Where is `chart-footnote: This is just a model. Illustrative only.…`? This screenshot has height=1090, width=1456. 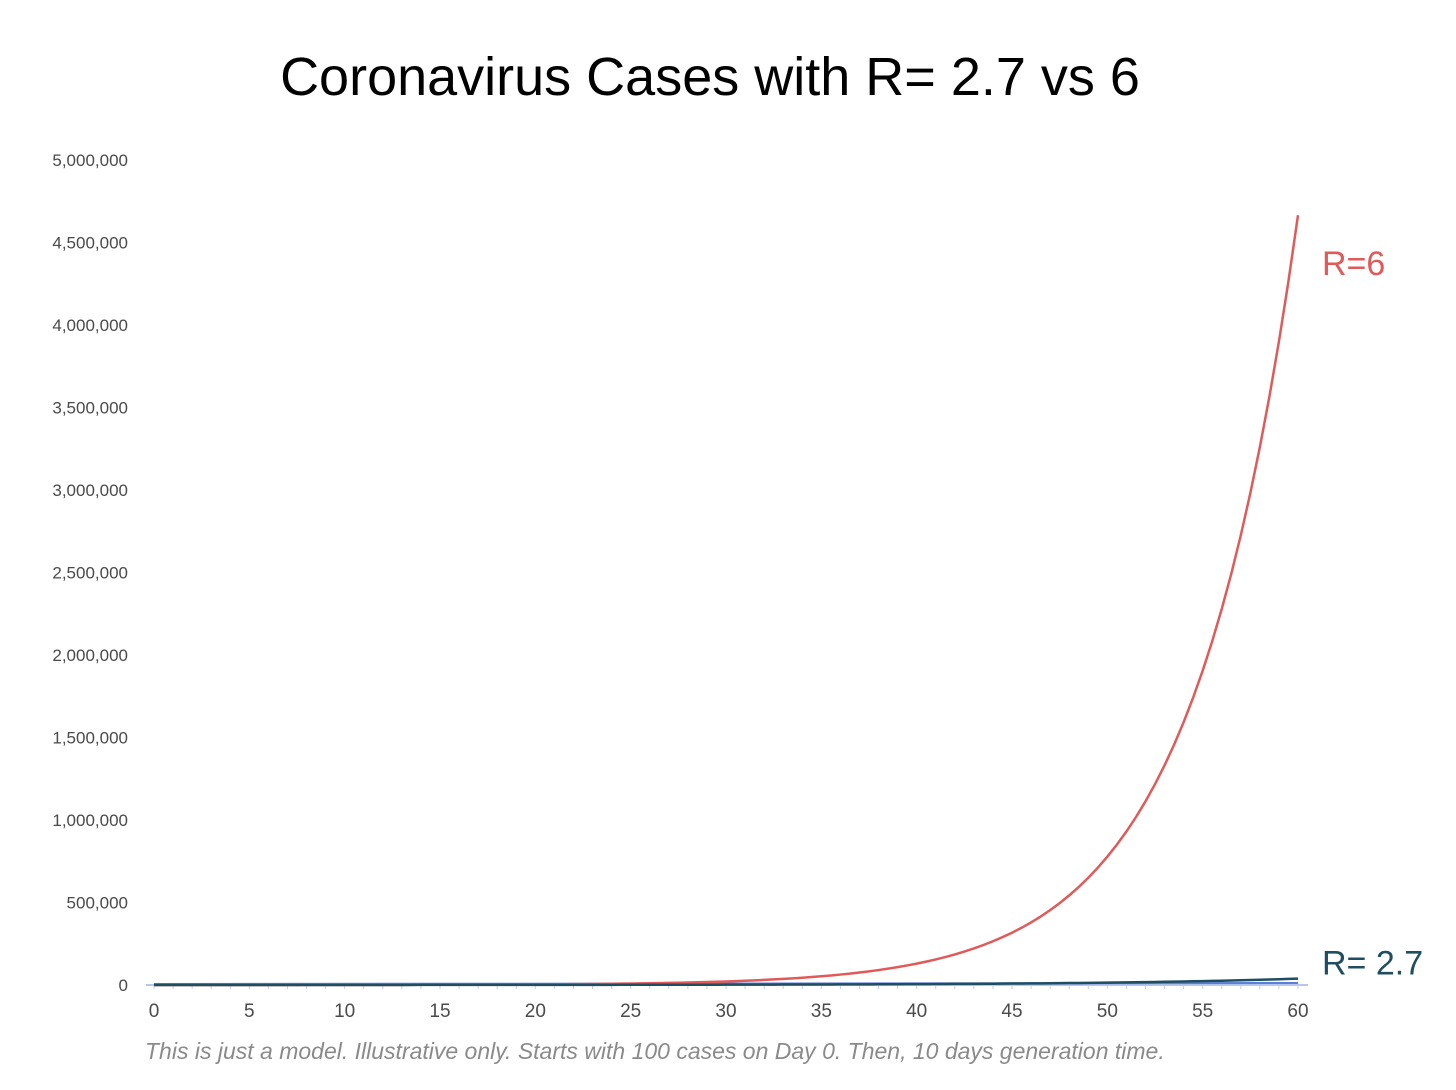 chart-footnote: This is just a model. Illustrative only.… is located at coordinates (655, 1051).